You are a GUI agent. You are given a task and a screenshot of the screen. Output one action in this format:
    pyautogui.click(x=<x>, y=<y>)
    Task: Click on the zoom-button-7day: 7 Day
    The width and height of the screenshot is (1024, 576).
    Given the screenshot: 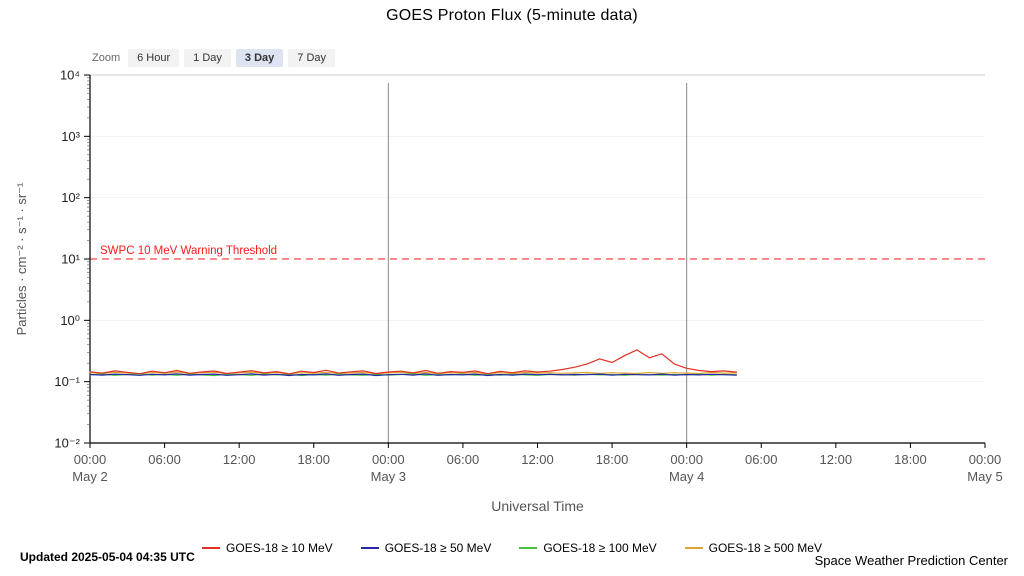 What is the action you would take?
    pyautogui.click(x=312, y=58)
    